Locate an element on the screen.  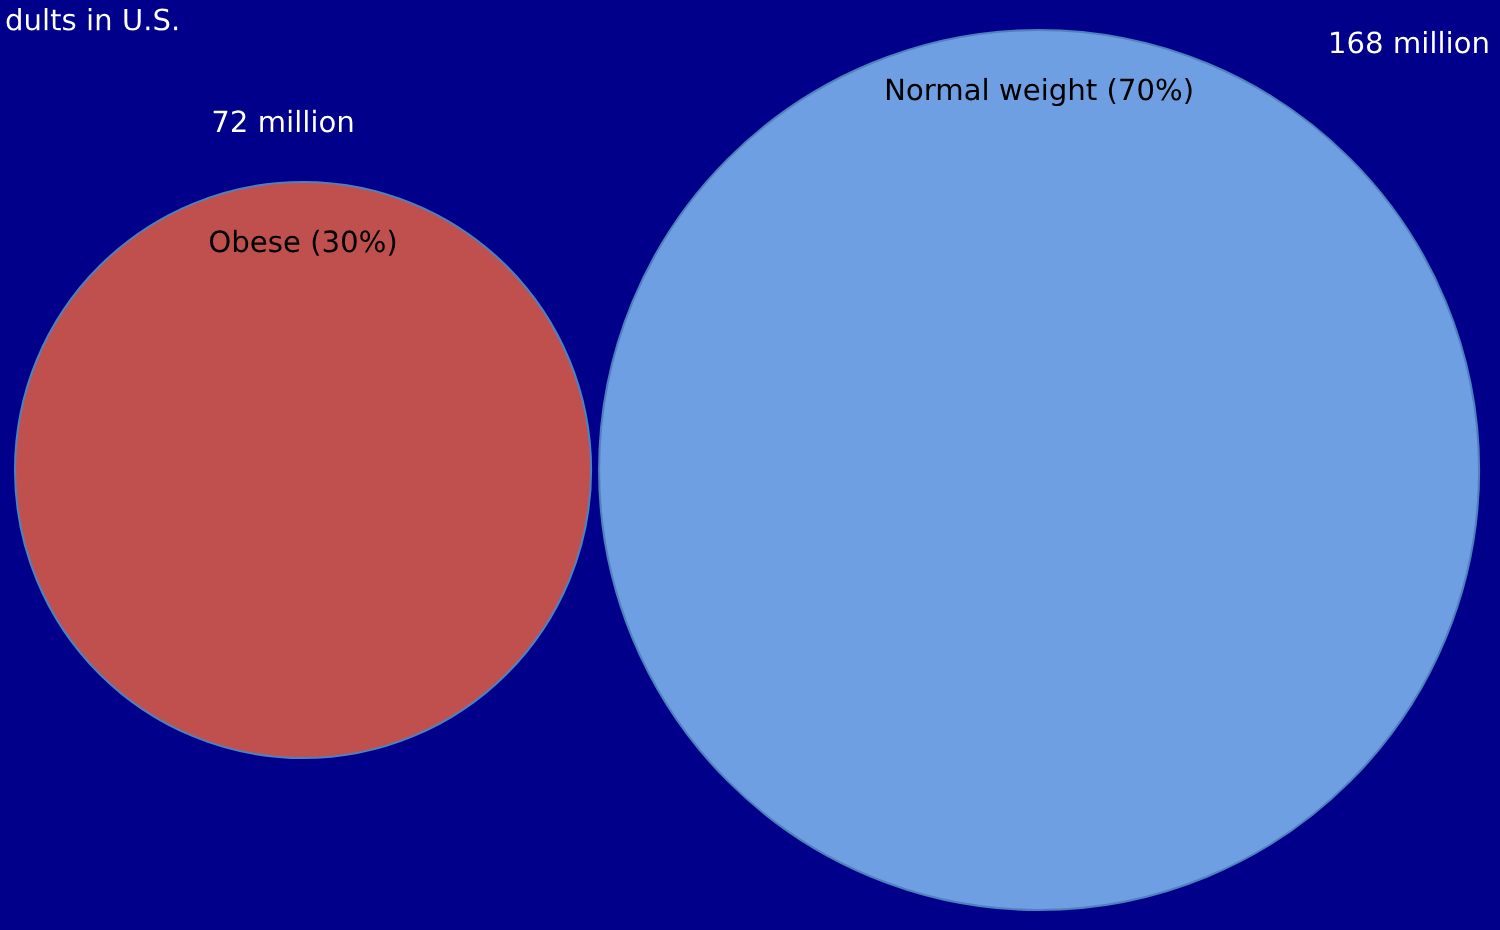
text: dults in U.S. is located at coordinates (92, 19).